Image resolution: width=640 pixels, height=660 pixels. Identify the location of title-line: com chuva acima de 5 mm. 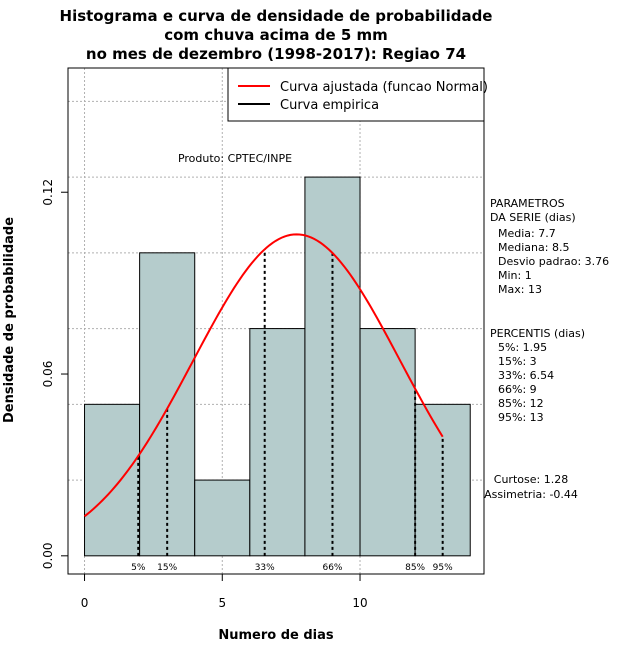
(276, 35).